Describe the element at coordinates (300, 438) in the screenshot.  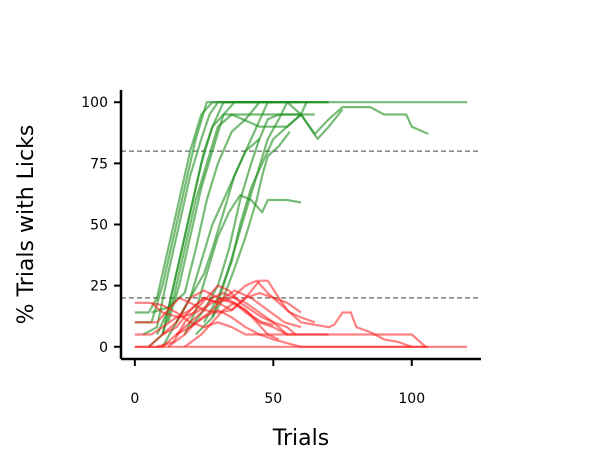
I see `x-axis-title: Trials` at that location.